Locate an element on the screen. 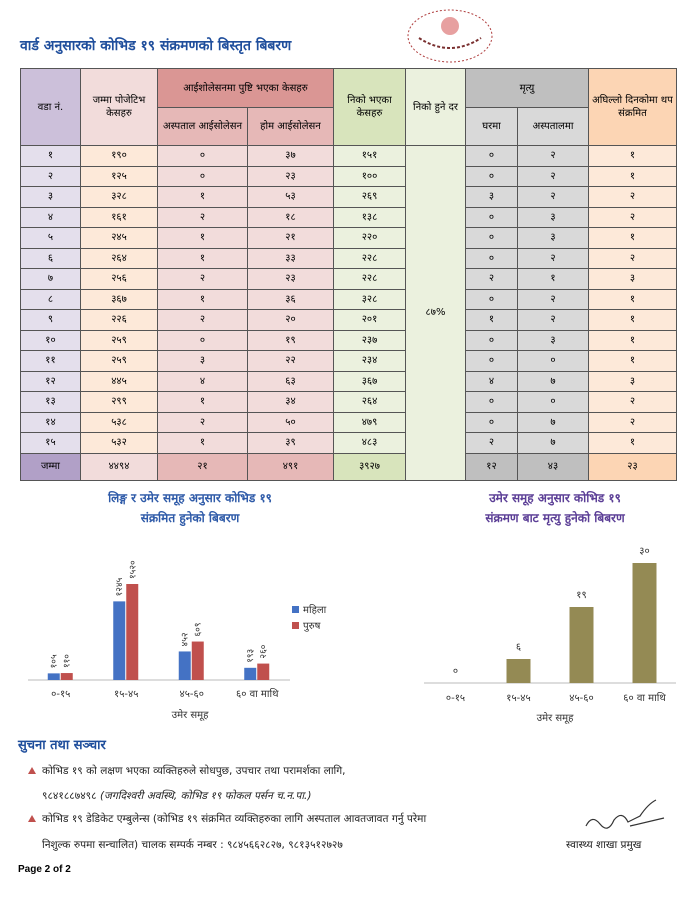  header-cell: निको हुने दर is located at coordinates (435, 107).